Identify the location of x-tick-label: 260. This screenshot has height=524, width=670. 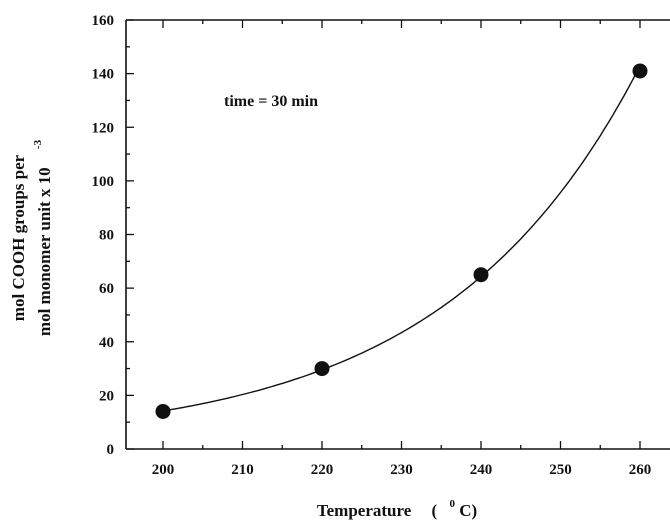
(640, 470).